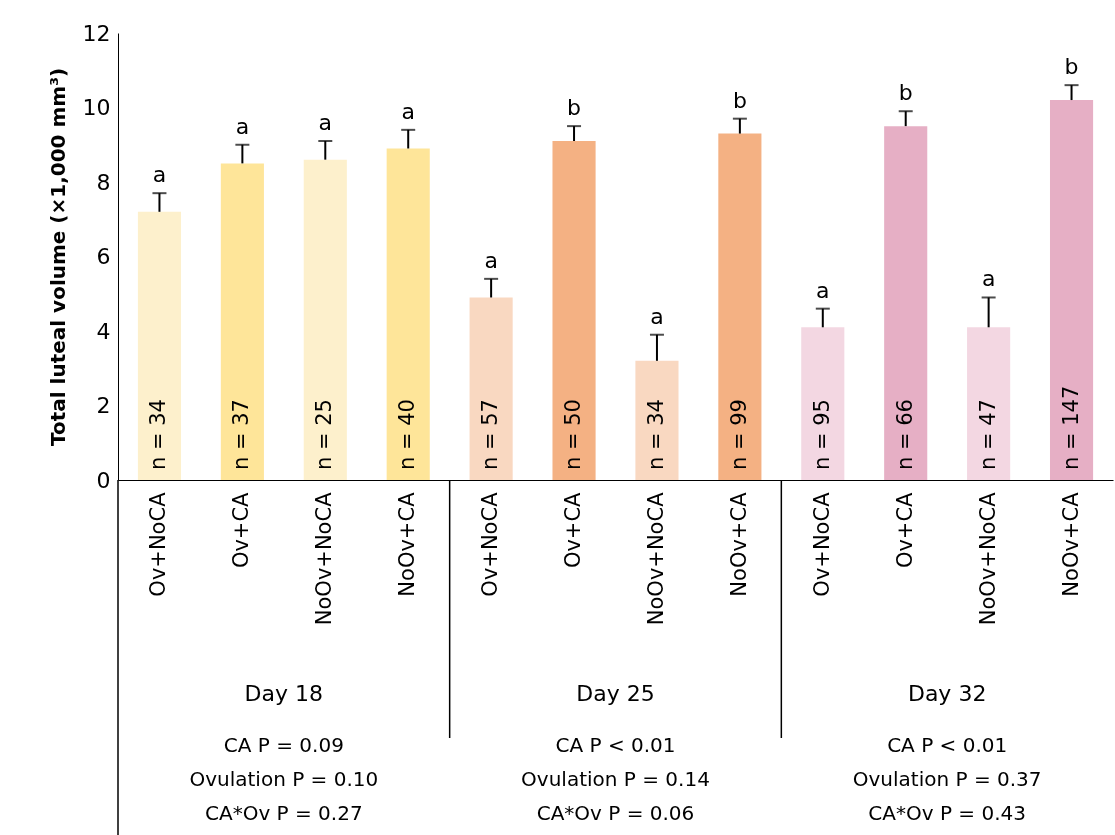 The width and height of the screenshot is (1115, 835). I want to click on annotation: n = 50, so click(573, 434).